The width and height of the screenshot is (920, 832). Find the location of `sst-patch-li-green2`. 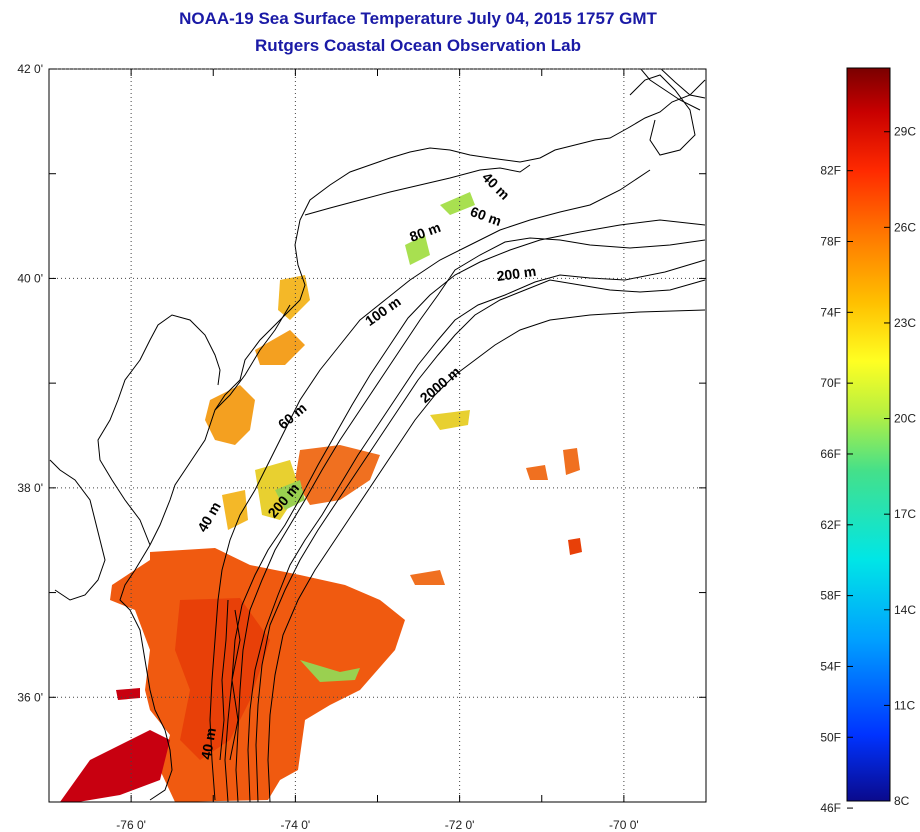

sst-patch-li-green2 is located at coordinates (457, 203).